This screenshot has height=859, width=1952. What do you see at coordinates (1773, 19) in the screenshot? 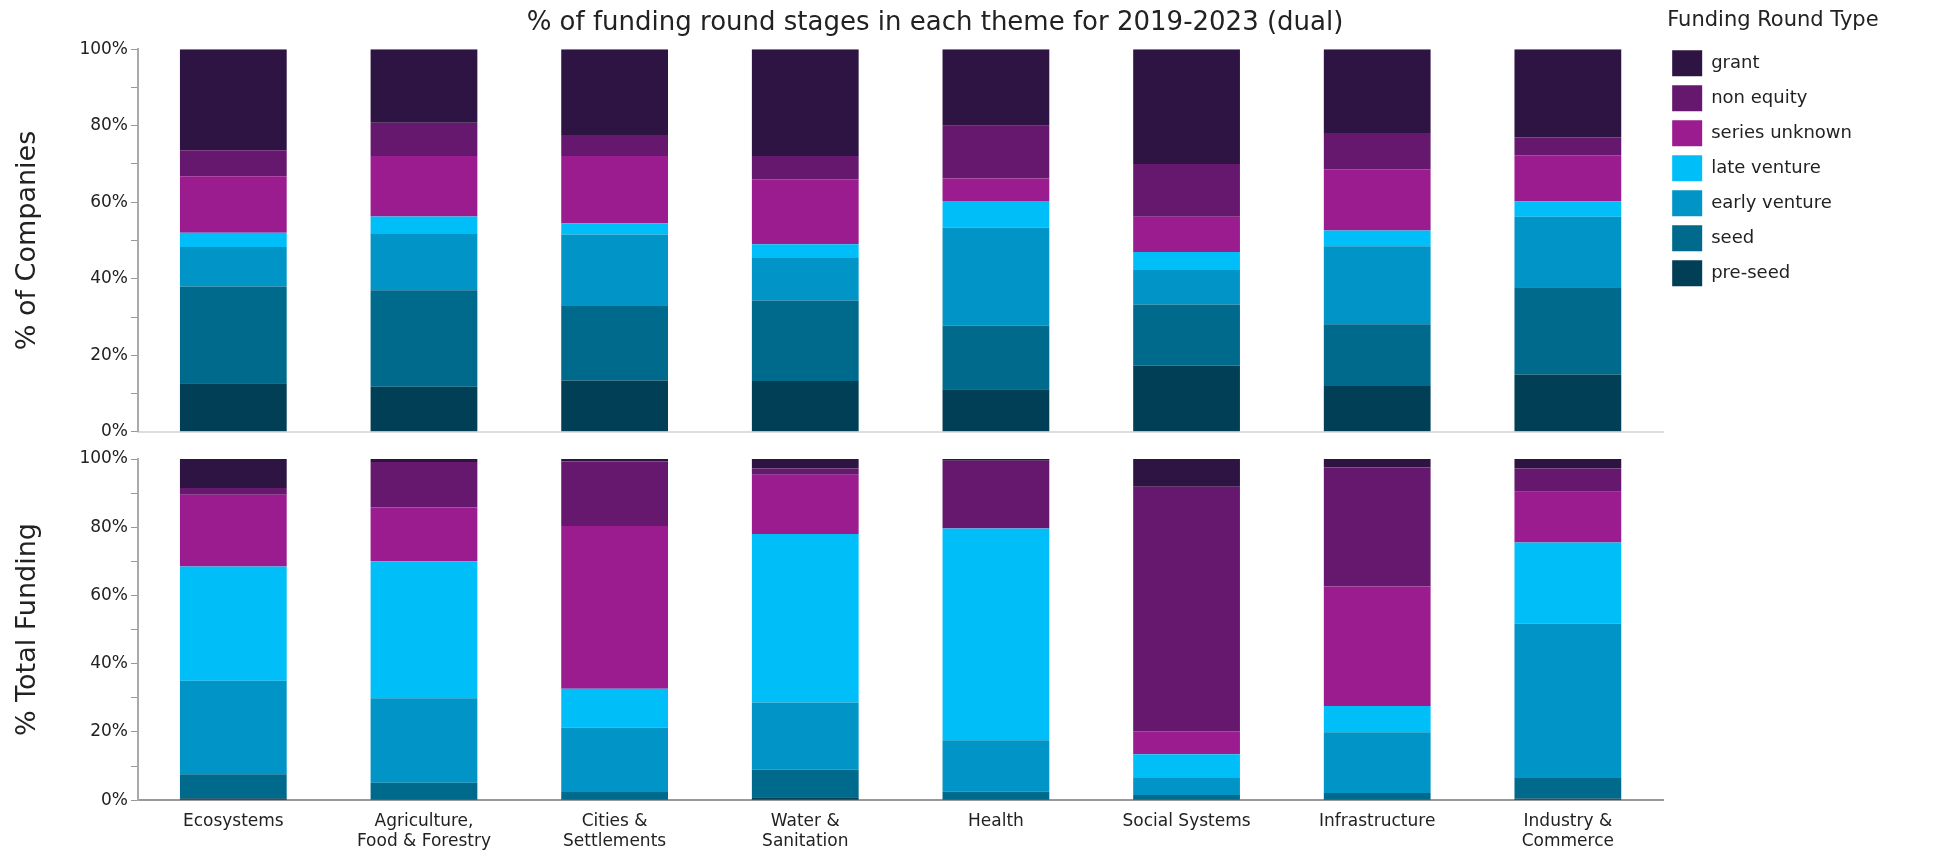
I see `legend-title: Funding Round Type` at bounding box center [1773, 19].